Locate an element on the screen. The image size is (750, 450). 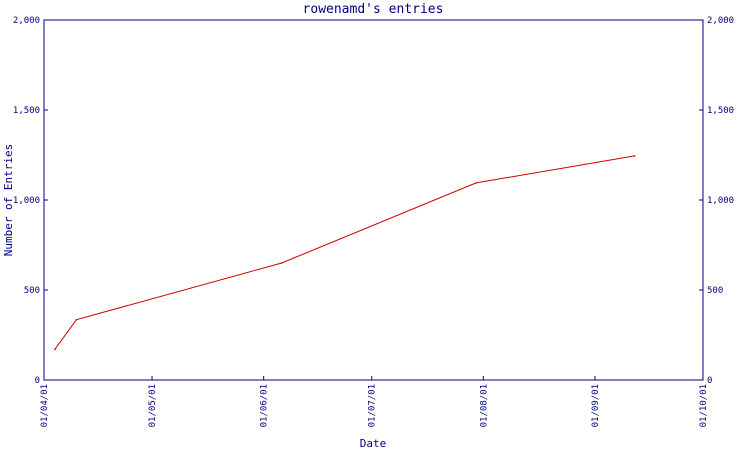
y-tick-label-right: 500 is located at coordinates (715, 291).